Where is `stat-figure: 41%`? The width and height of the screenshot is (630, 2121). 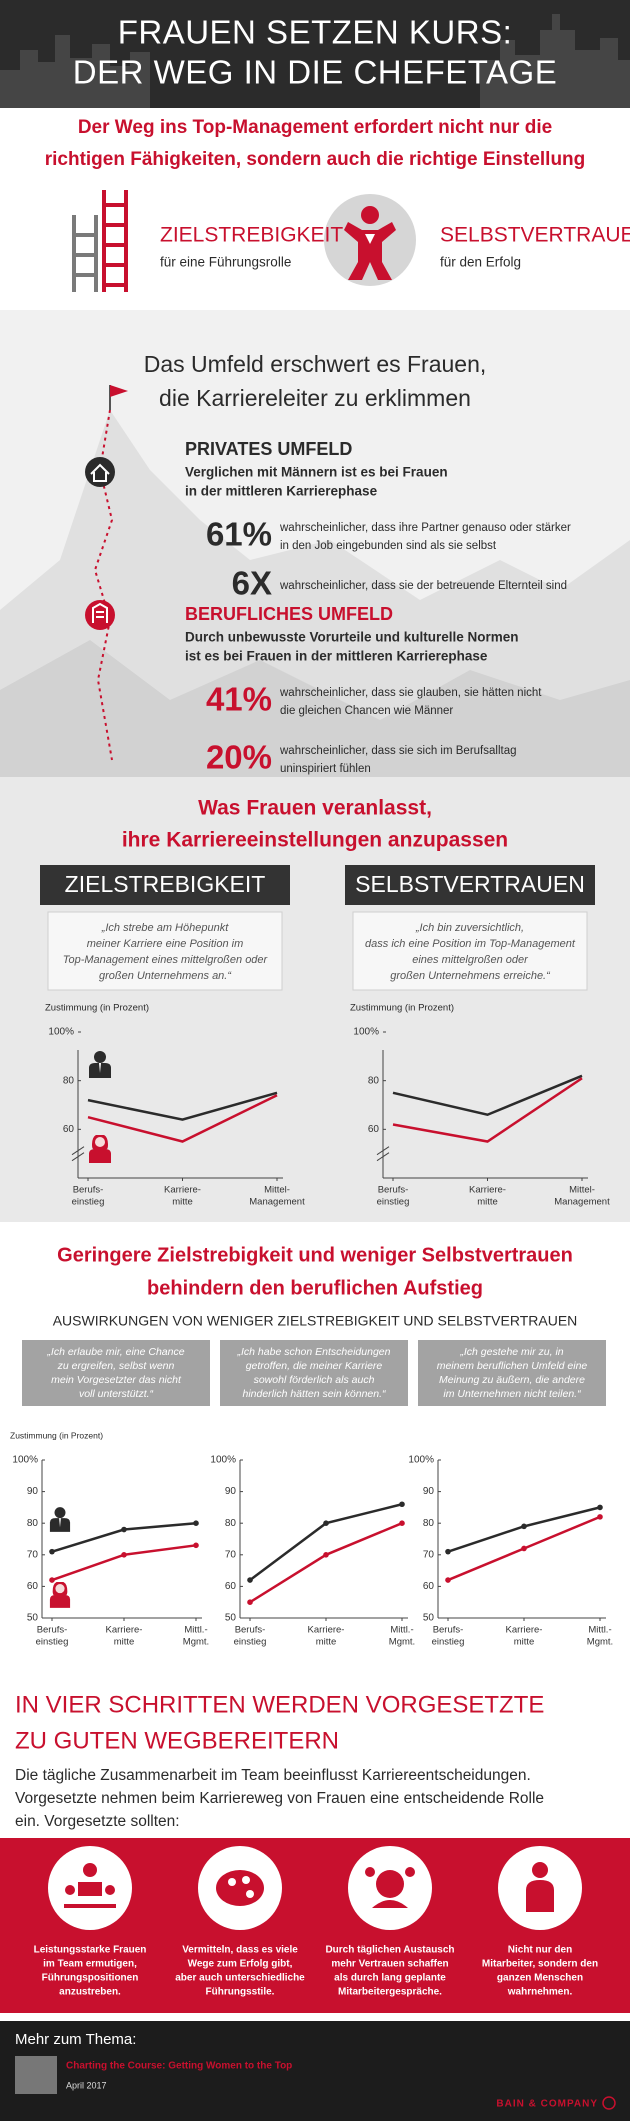
stat-figure: 41% is located at coordinates (239, 699).